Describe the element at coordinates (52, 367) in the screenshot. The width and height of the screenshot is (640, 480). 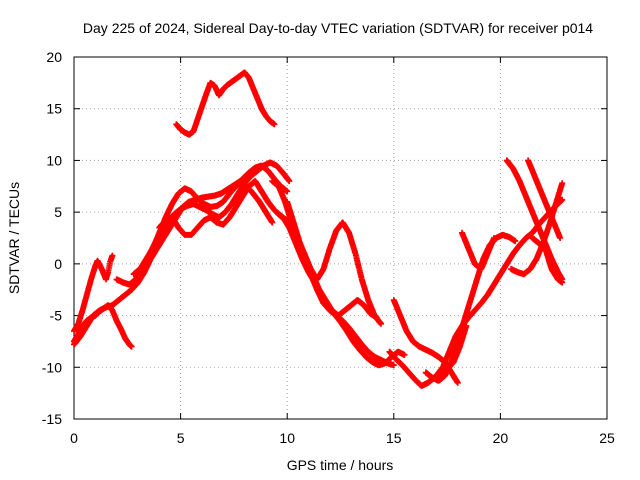
I see `y-tick-label: -10` at that location.